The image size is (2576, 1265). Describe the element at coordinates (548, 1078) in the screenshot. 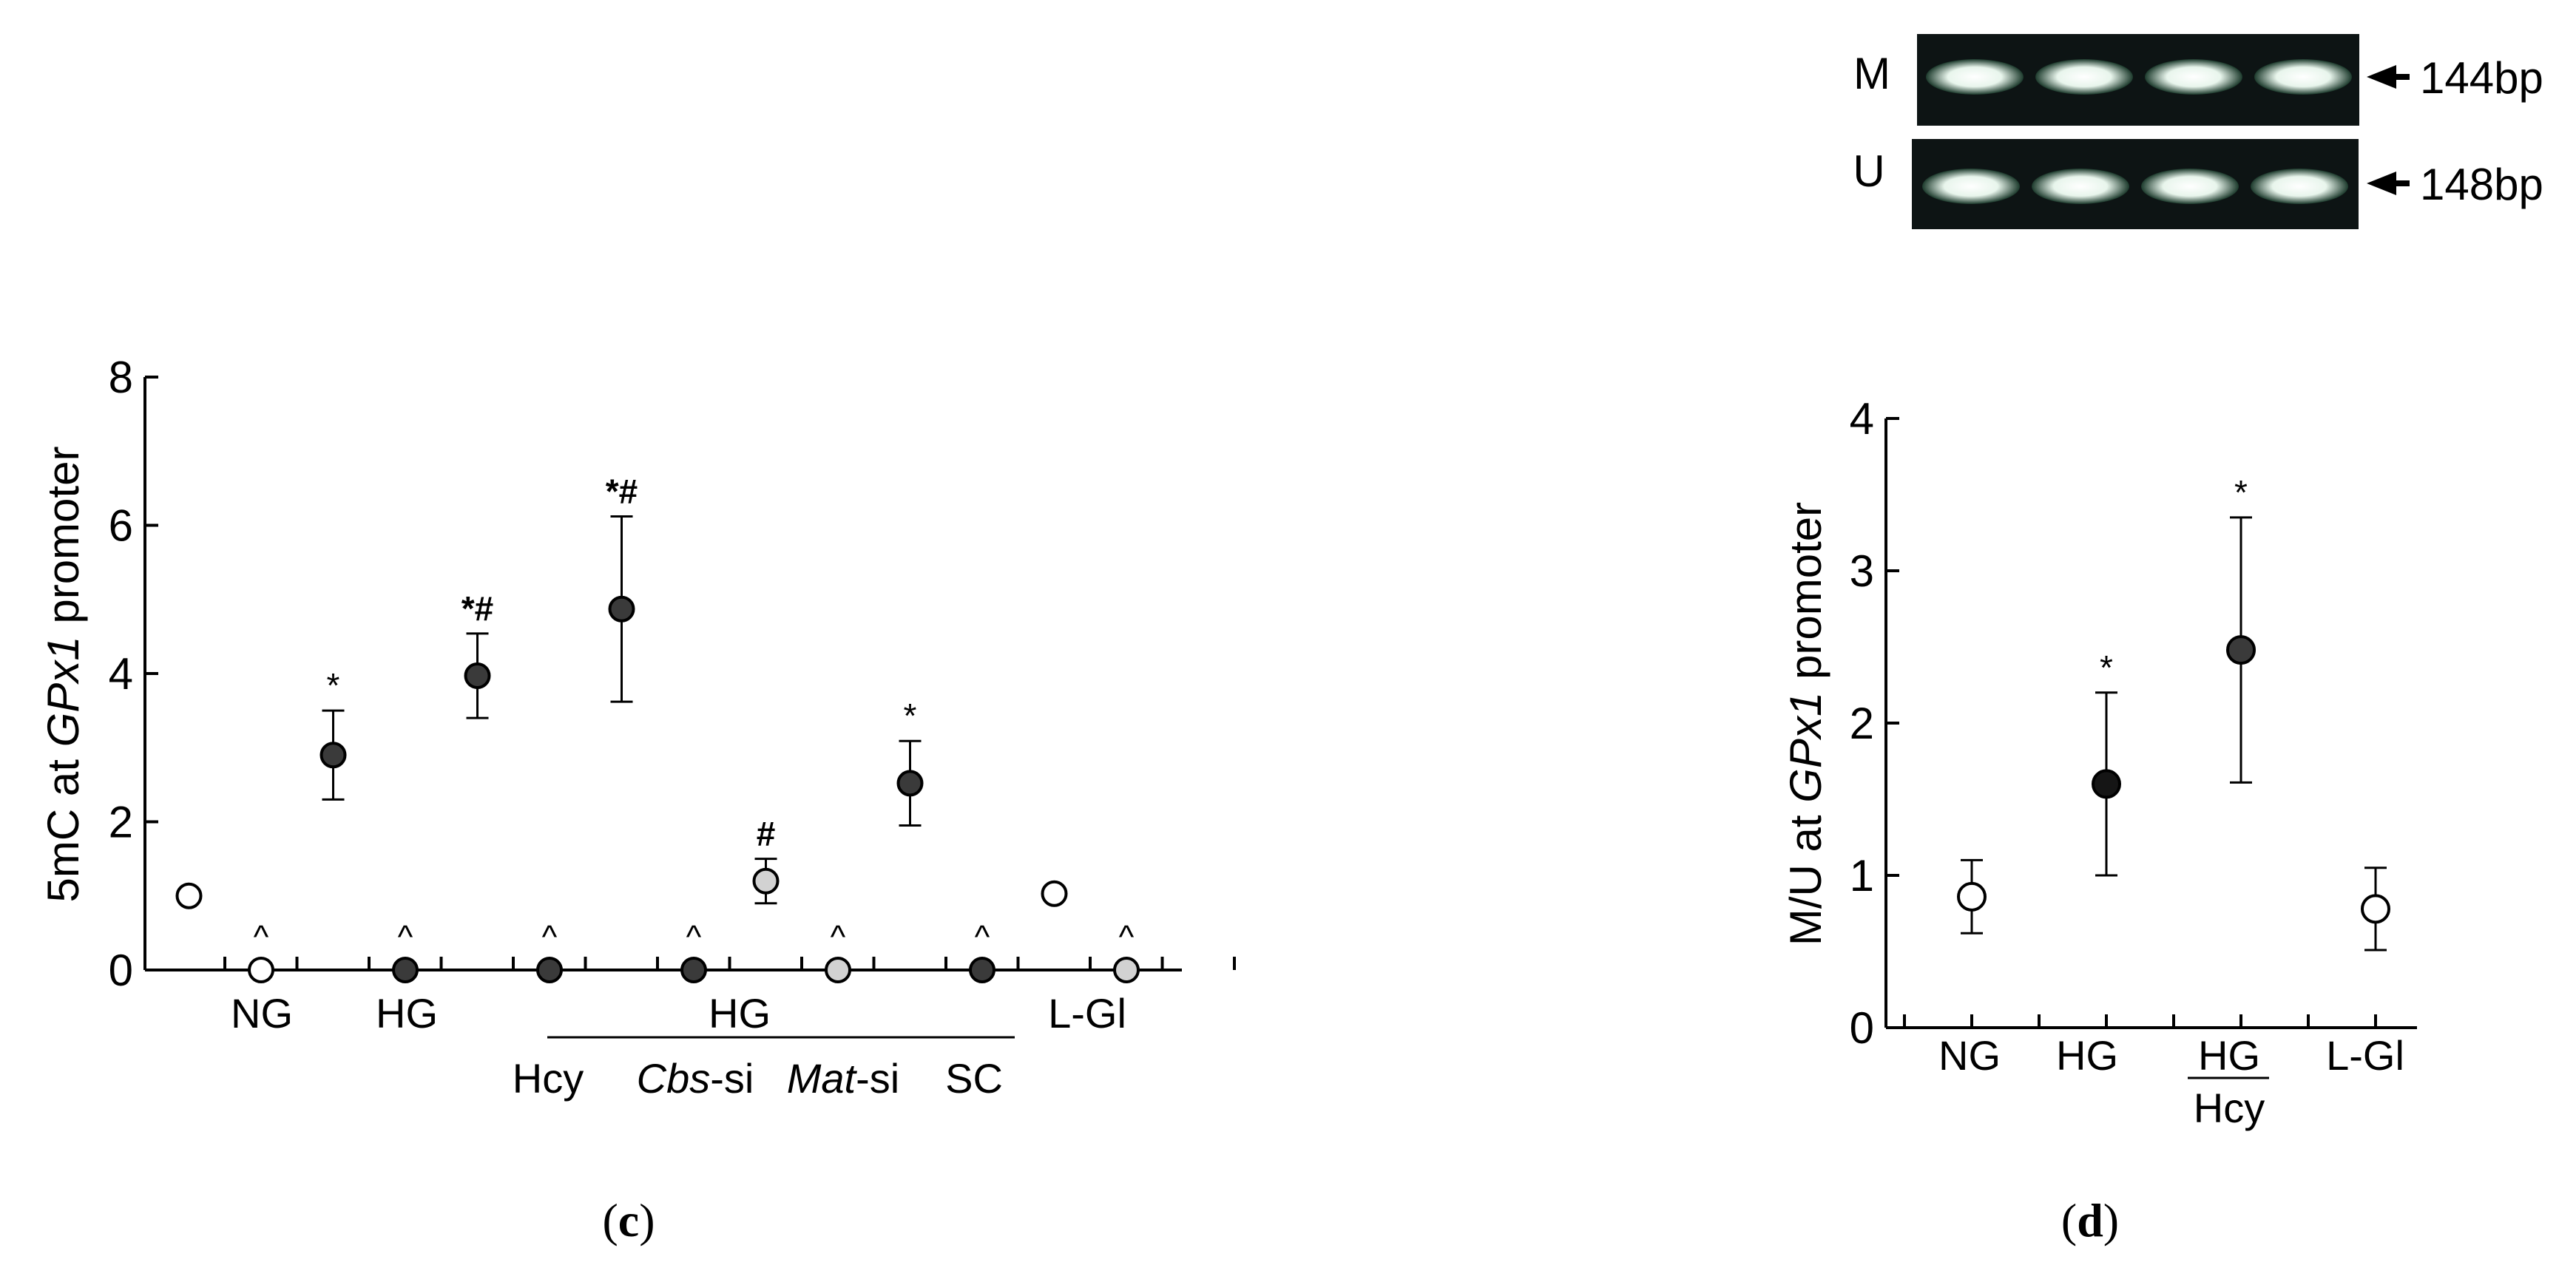

I see `c-category-label-hcy: Hcy` at that location.